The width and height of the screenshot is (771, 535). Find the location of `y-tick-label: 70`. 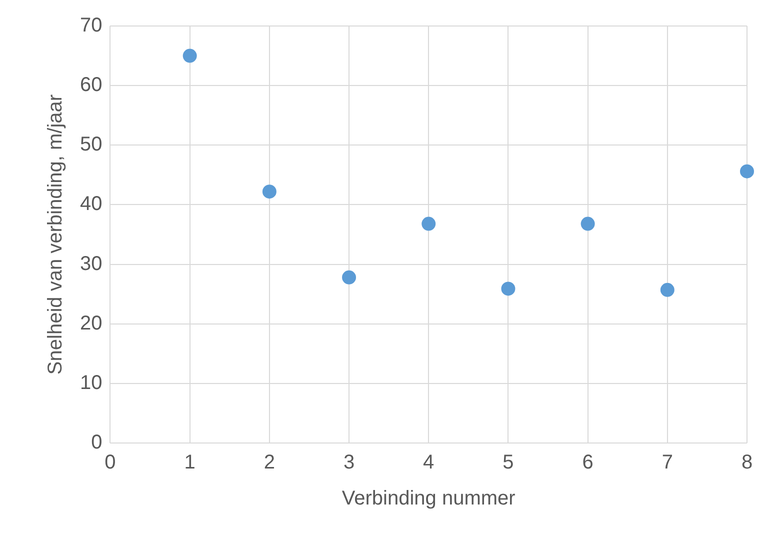

y-tick-label: 70 is located at coordinates (91, 25).